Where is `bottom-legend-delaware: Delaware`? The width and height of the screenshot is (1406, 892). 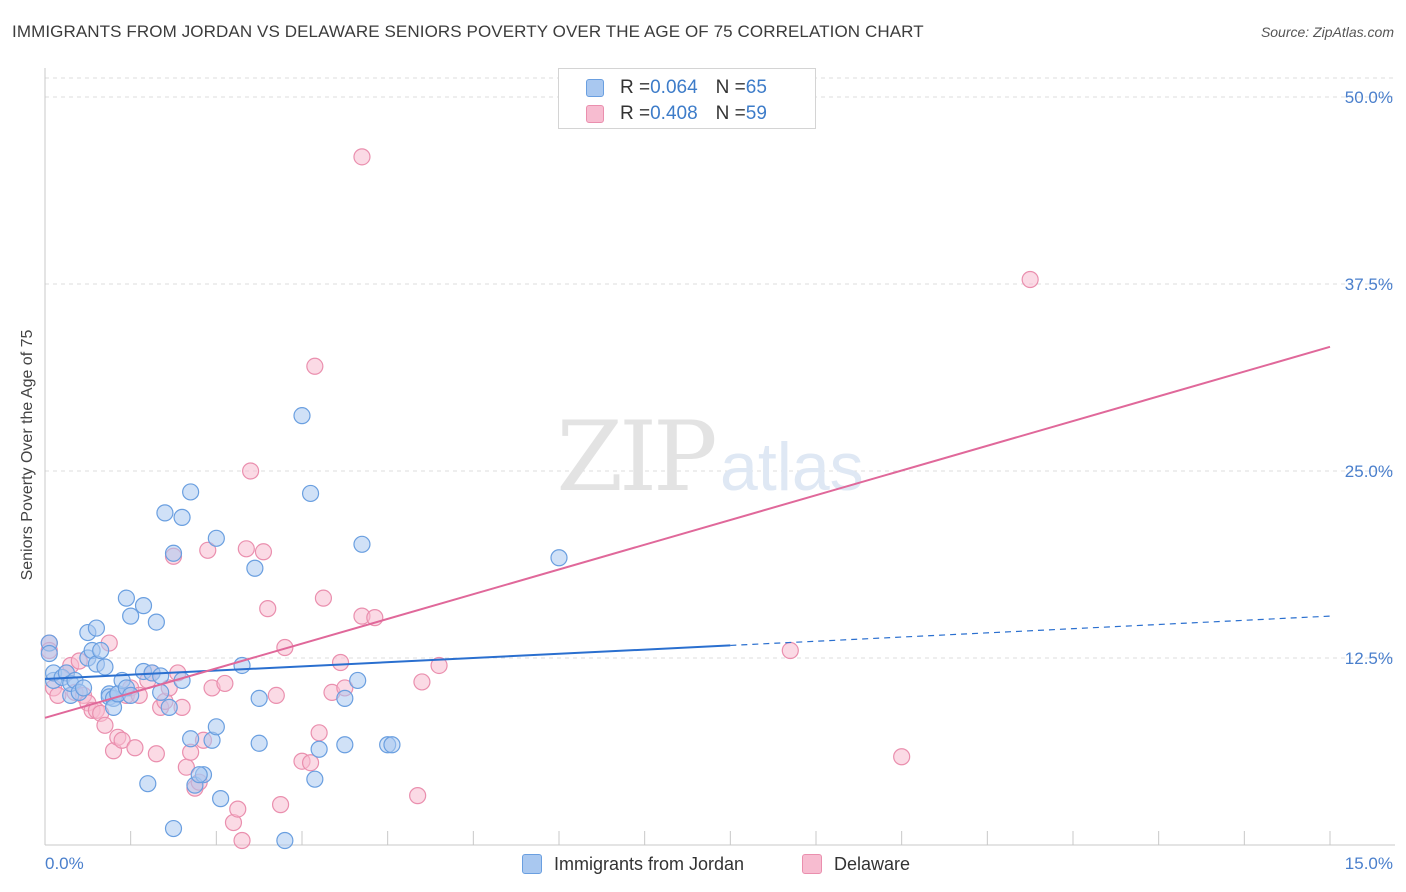 bottom-legend-delaware: Delaware is located at coordinates (856, 864).